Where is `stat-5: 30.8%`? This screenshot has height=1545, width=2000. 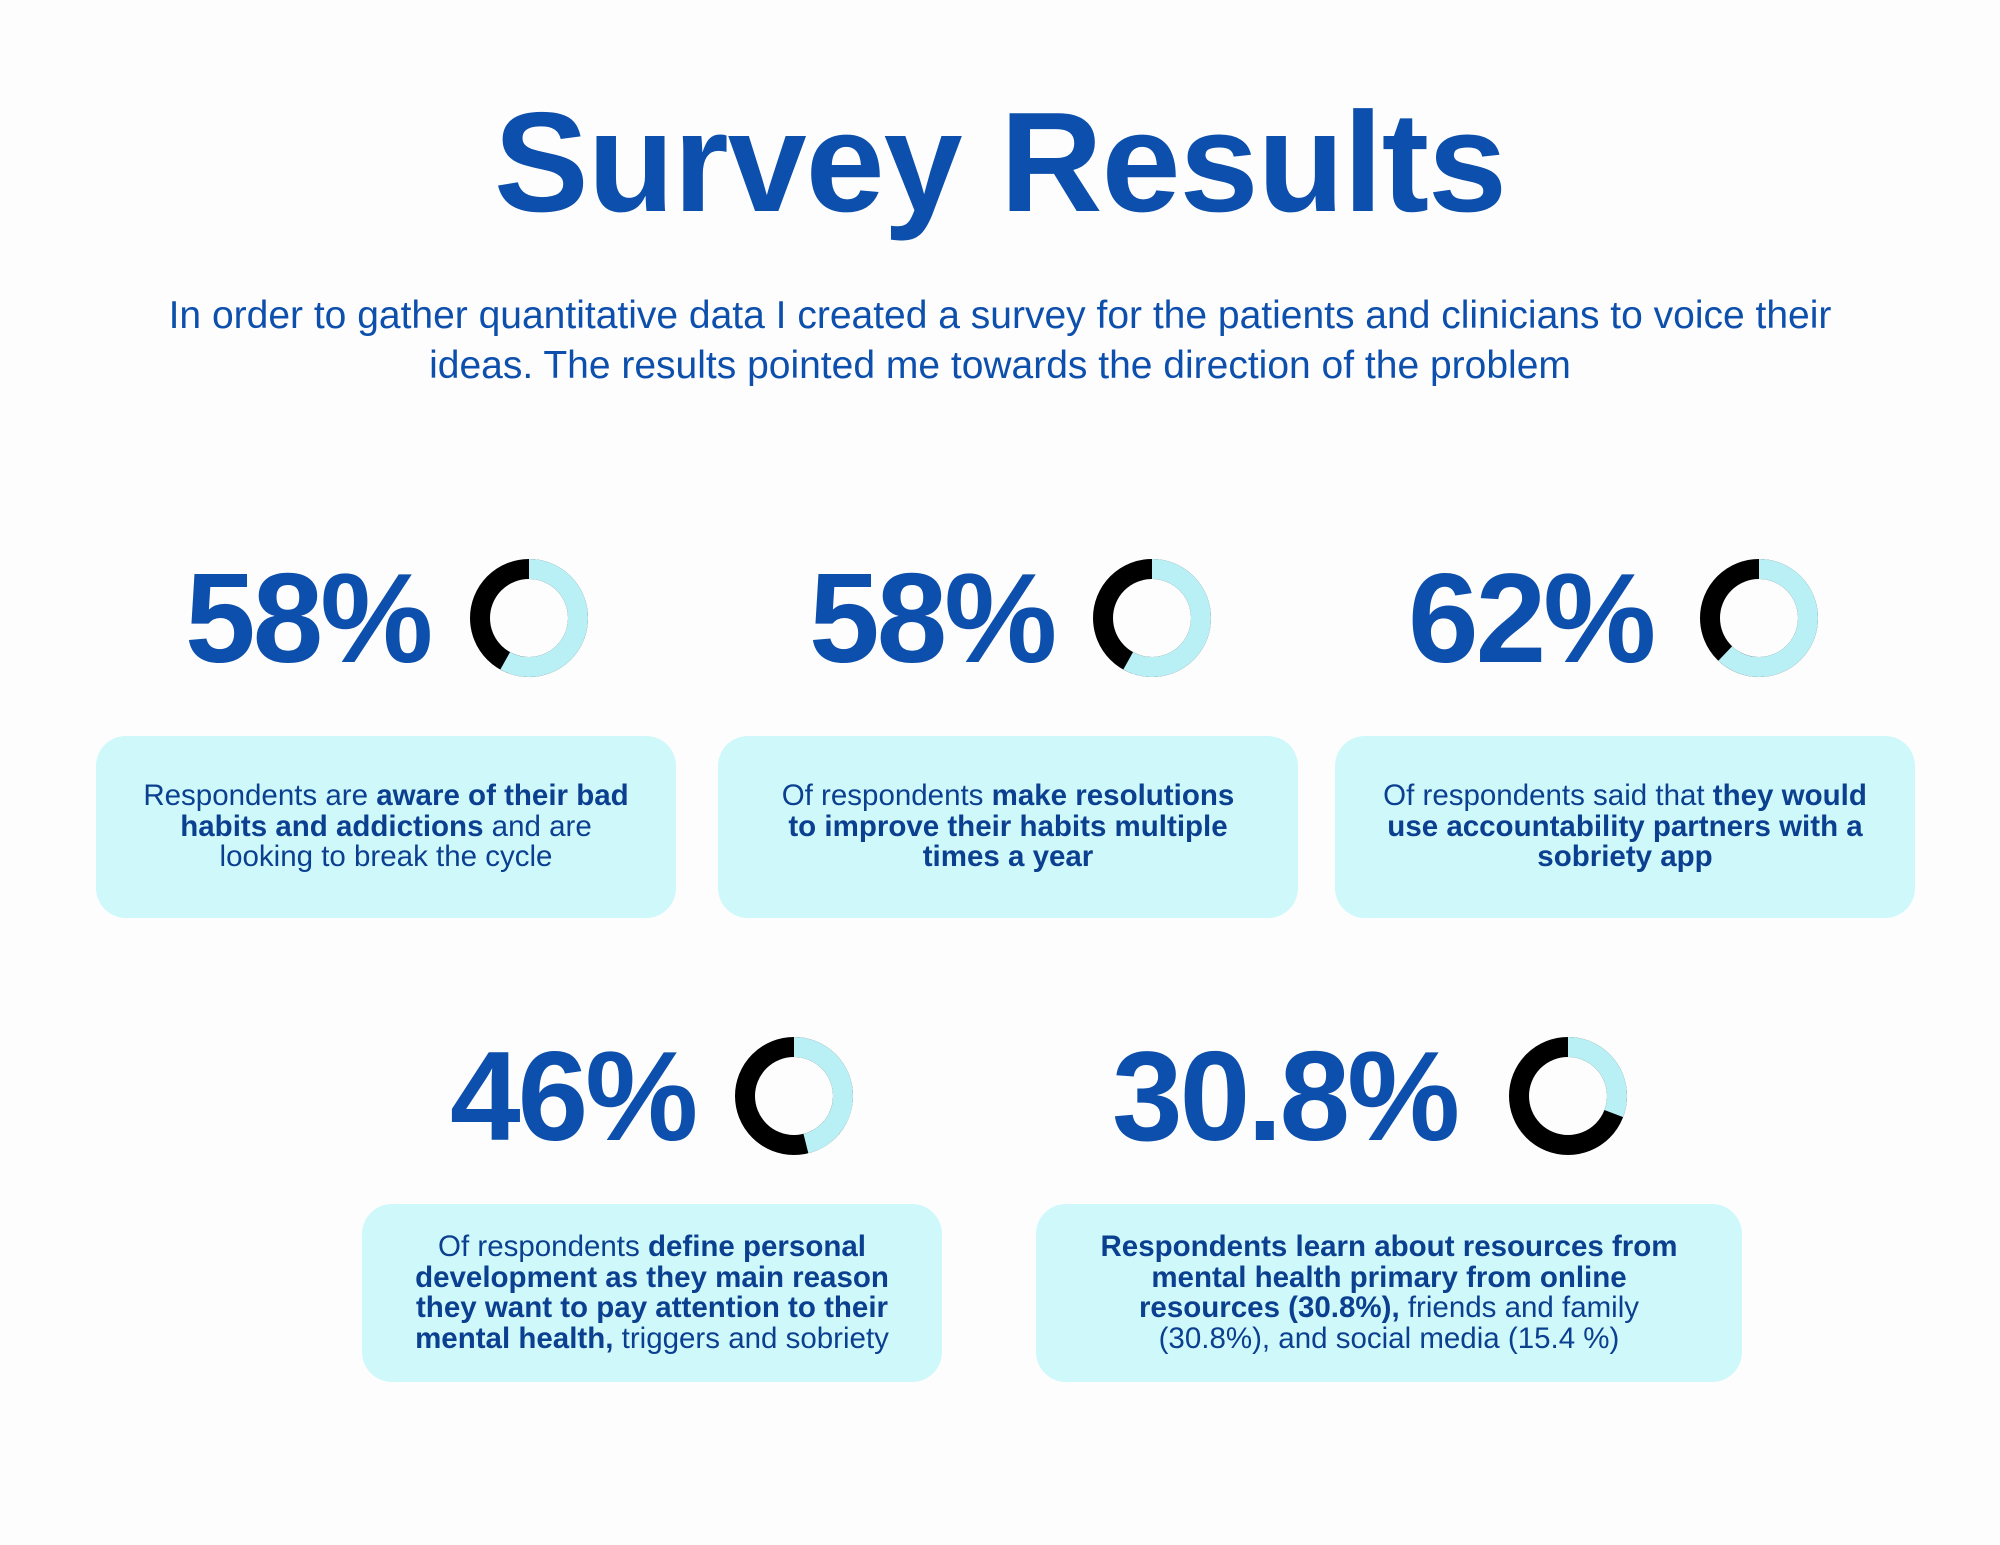
stat-5: 30.8% is located at coordinates (1372, 1096).